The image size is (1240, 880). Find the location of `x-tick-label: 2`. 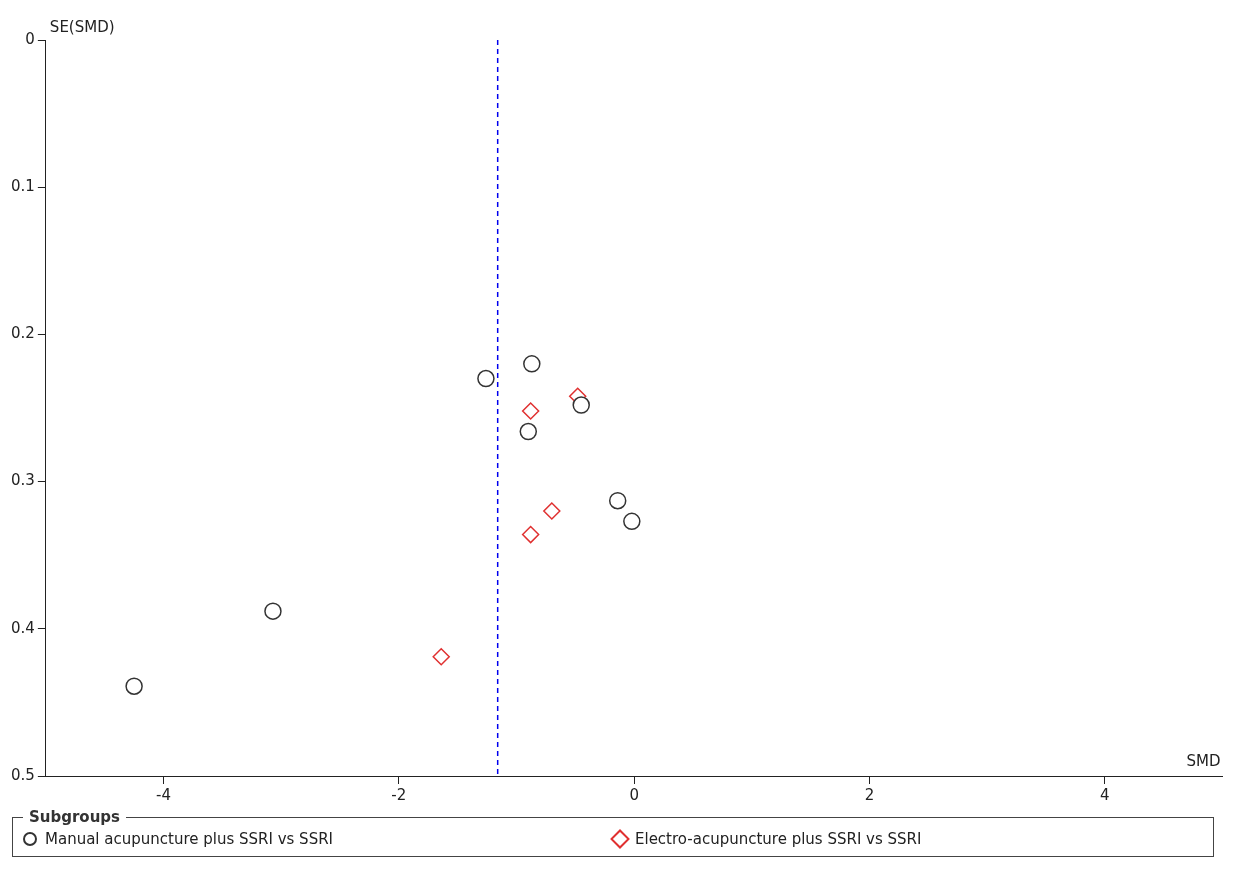

x-tick-label: 2 is located at coordinates (869, 794).